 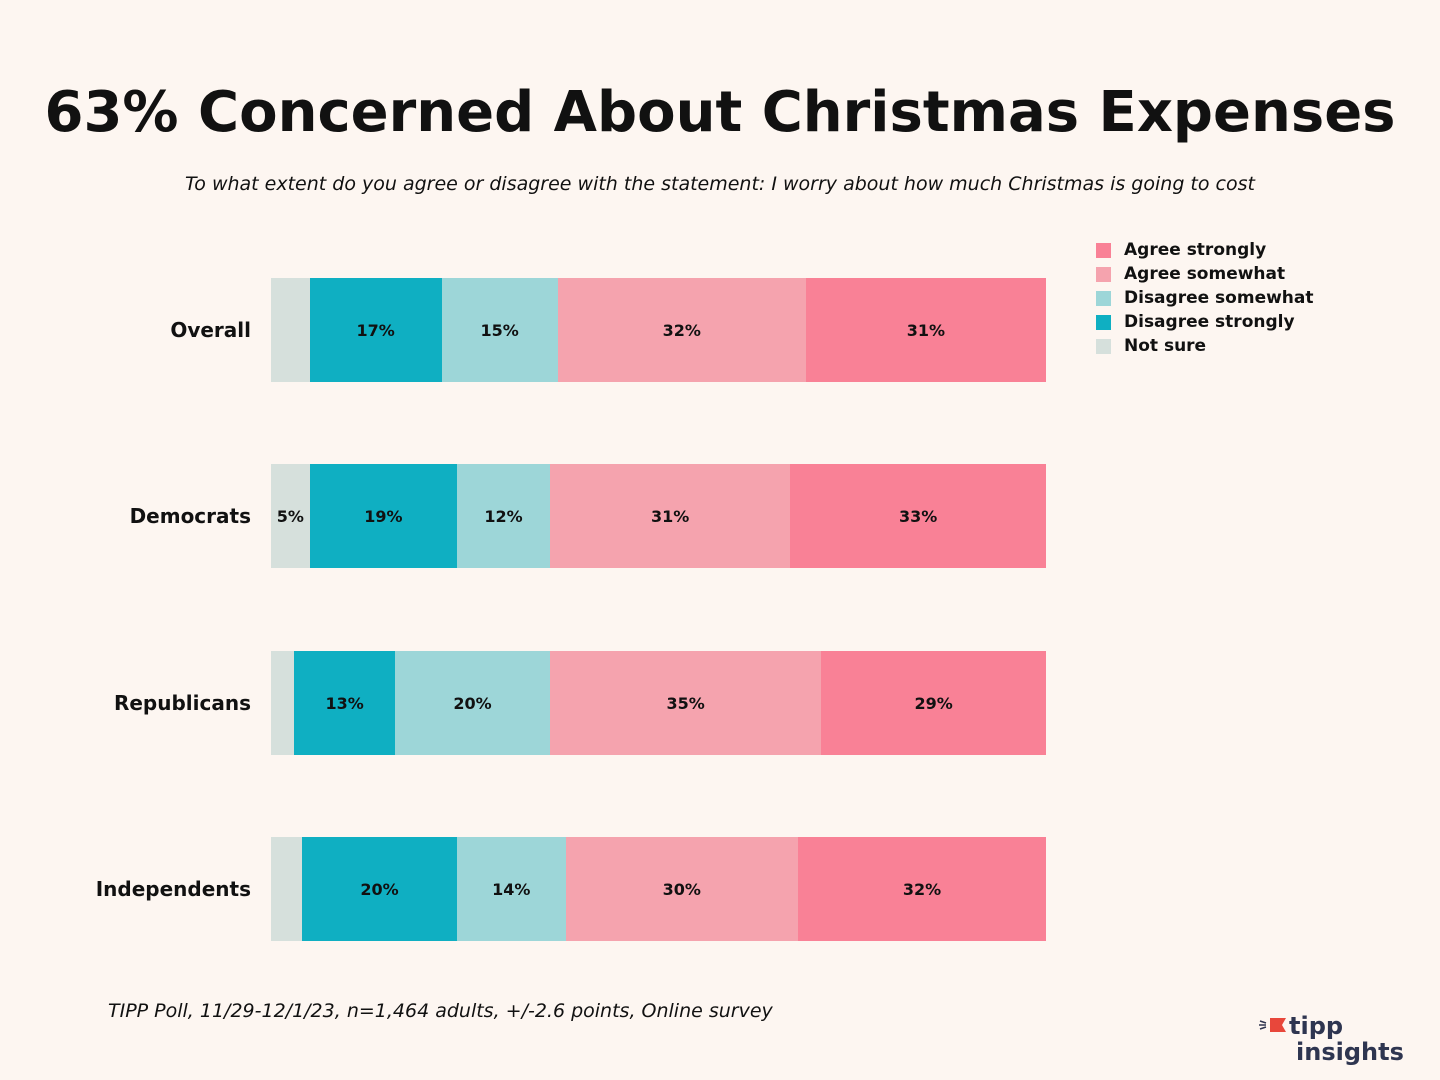 I want to click on bar-segment: 35%, so click(x=686, y=703).